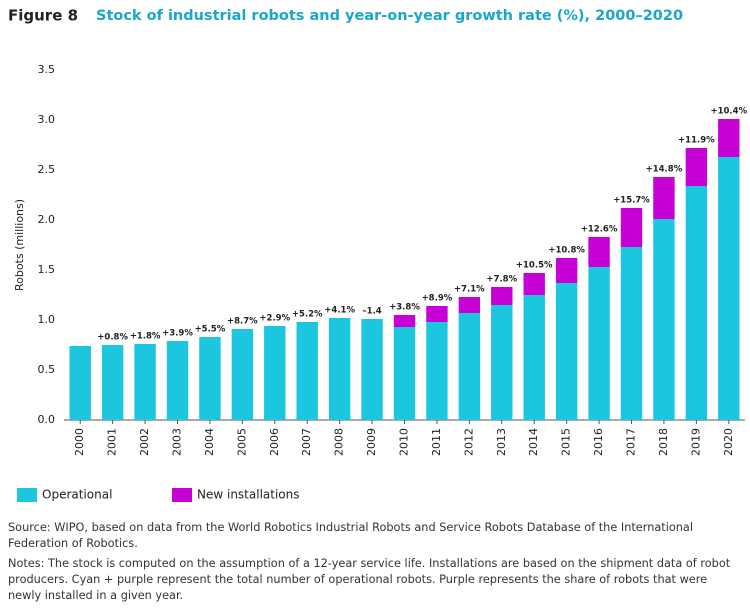  I want to click on x-tick-label: 2011, so click(436, 442).